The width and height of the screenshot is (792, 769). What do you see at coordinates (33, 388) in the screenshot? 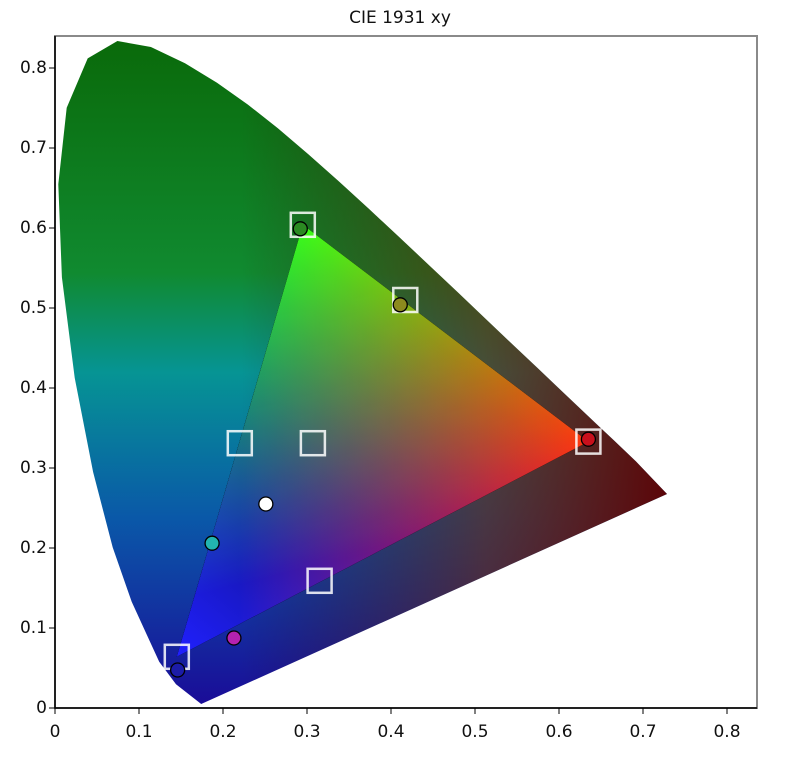
I see `y-tick-label: 0.4` at bounding box center [33, 388].